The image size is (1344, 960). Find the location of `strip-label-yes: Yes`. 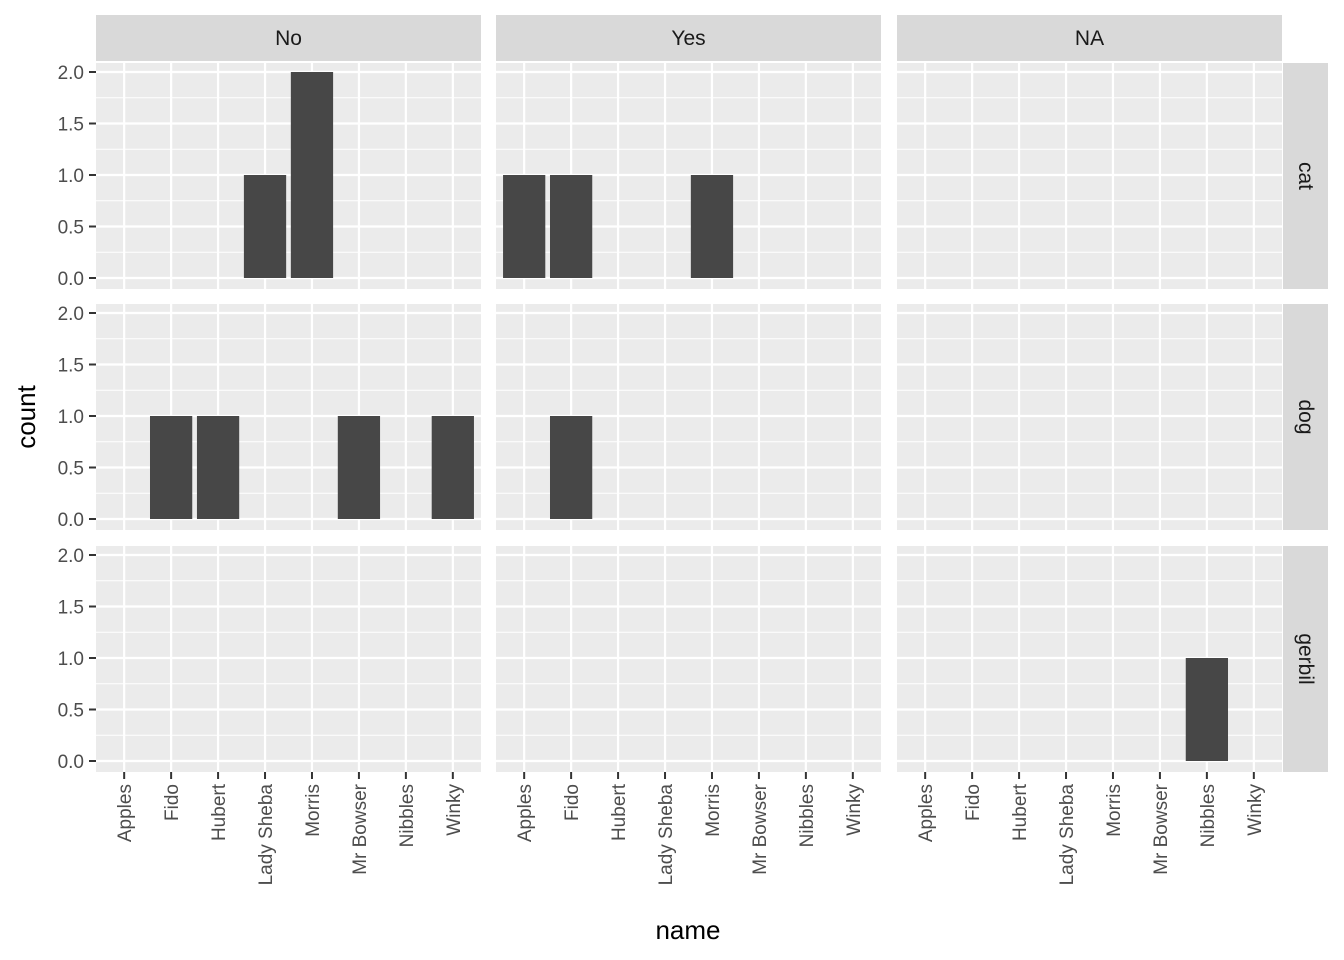

strip-label-yes: Yes is located at coordinates (688, 38).